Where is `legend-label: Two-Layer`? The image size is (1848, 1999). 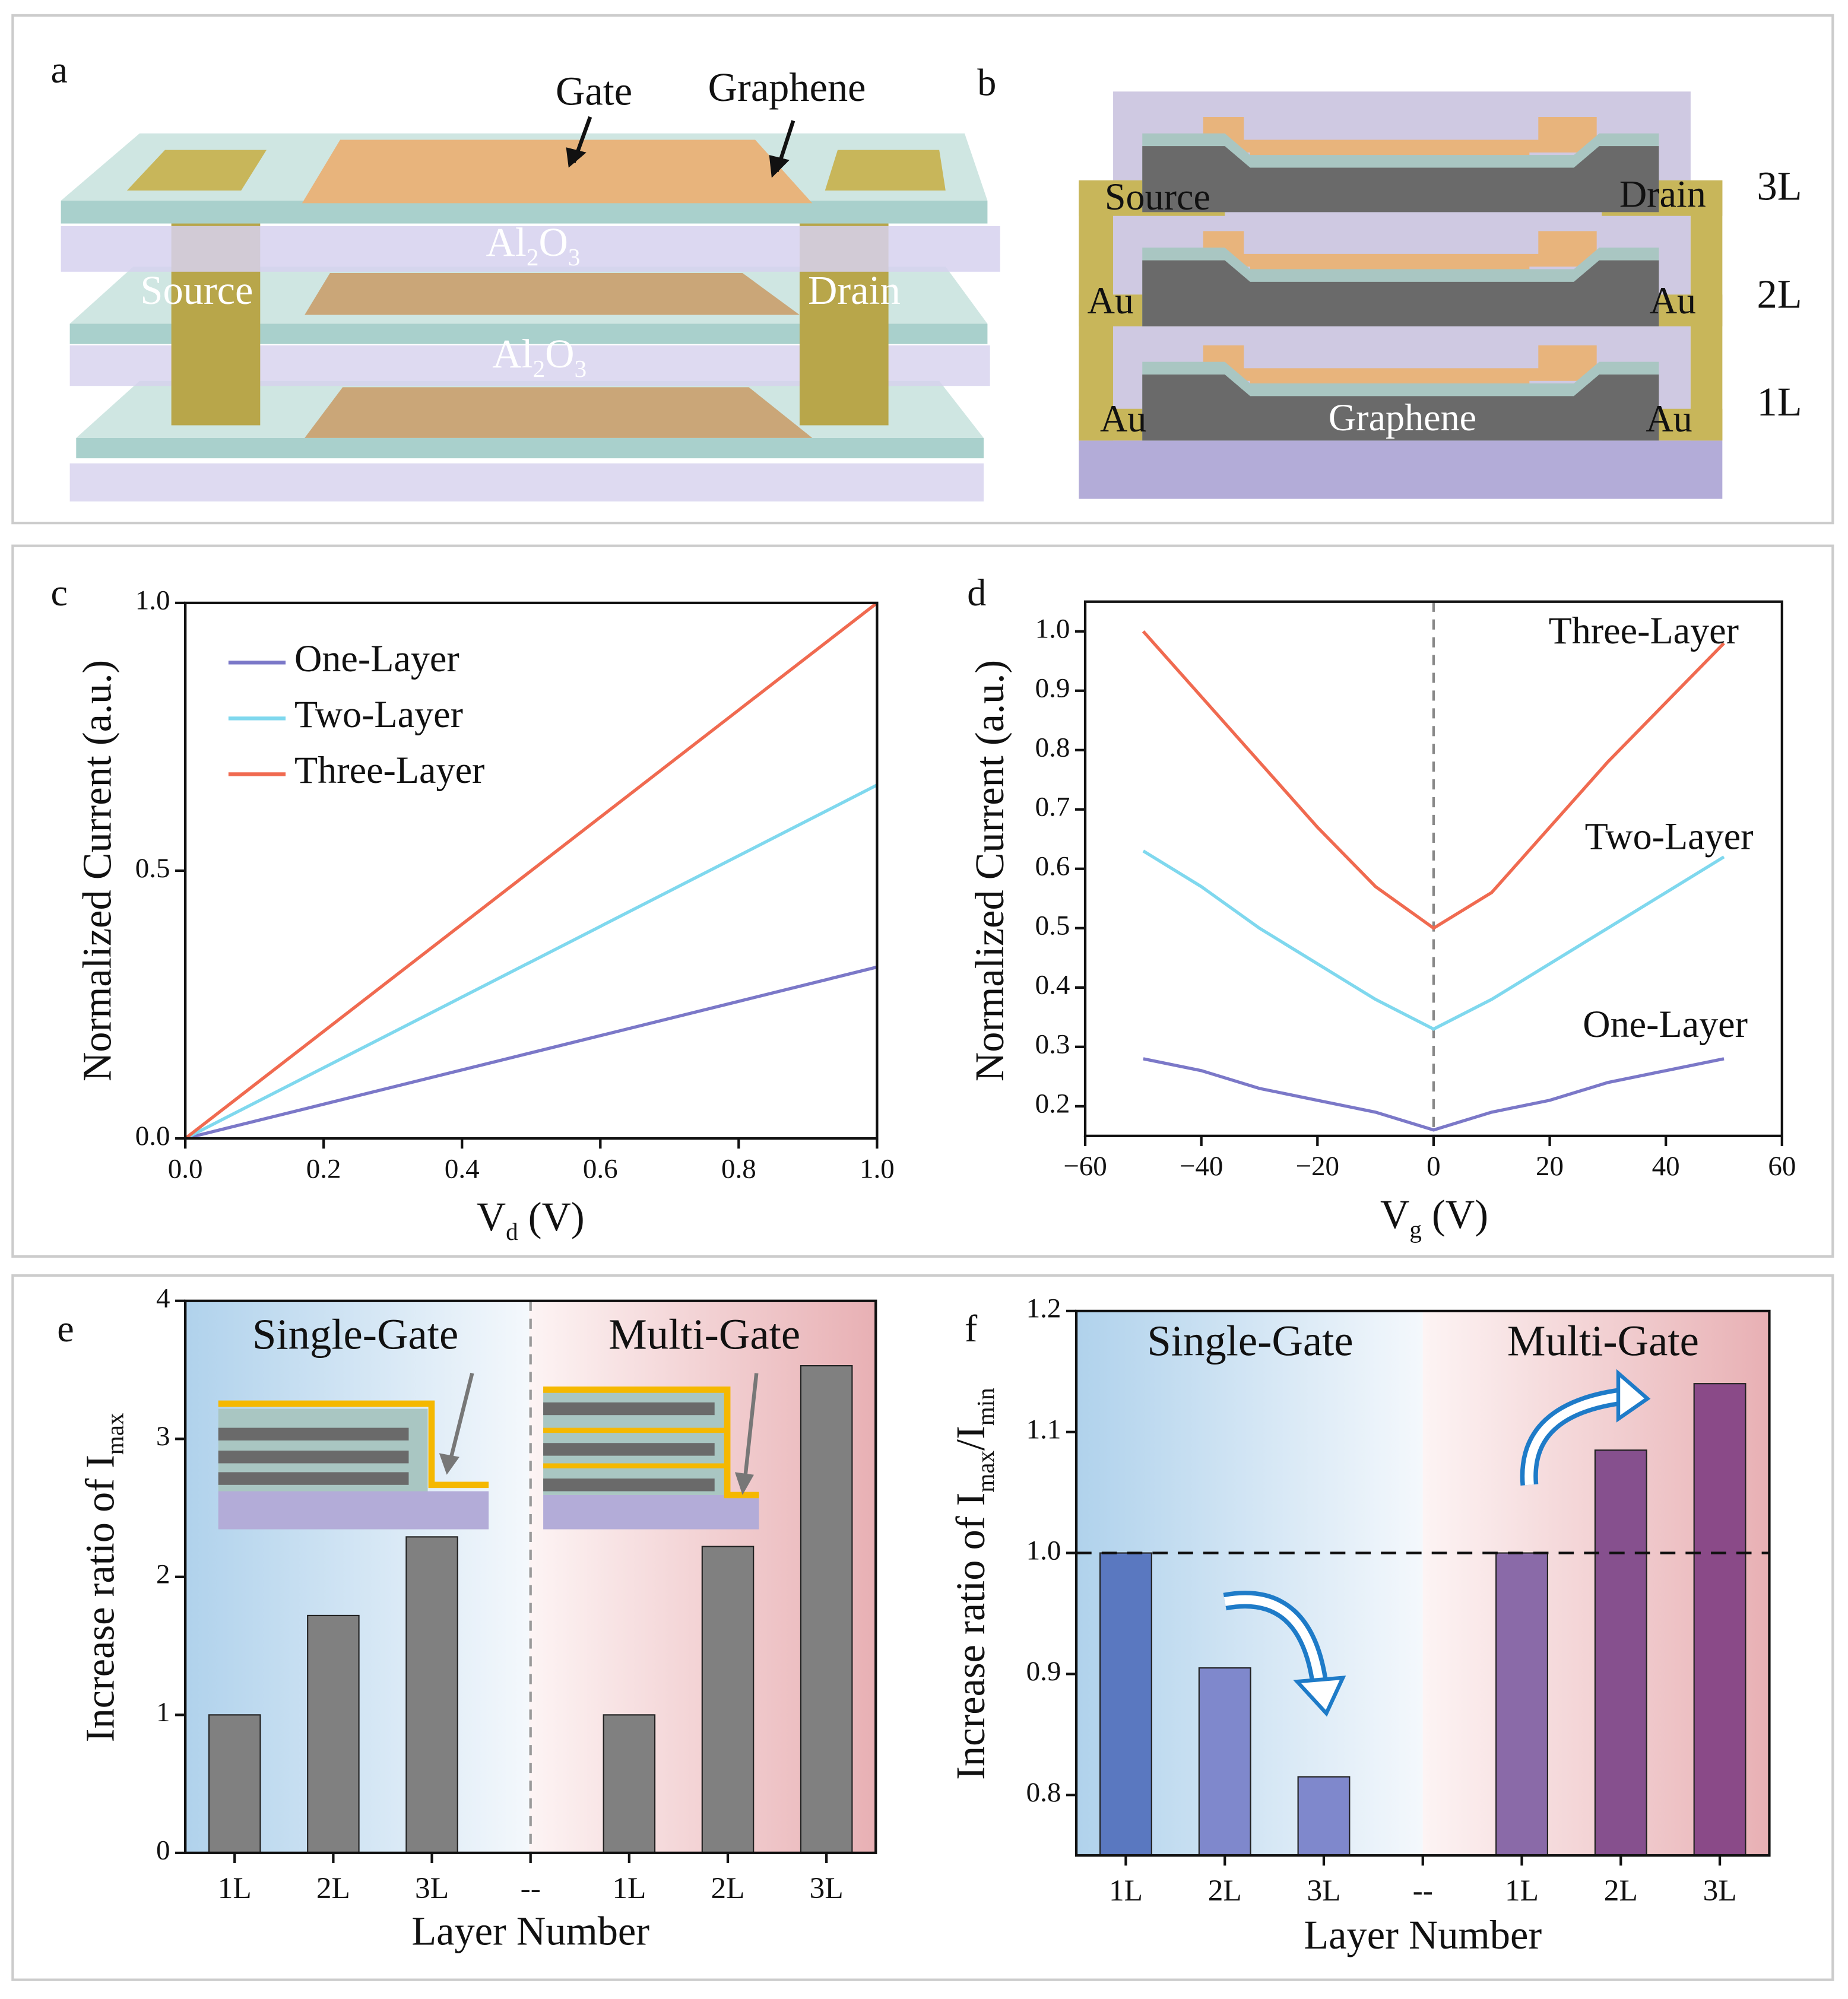 legend-label: Two-Layer is located at coordinates (378, 714).